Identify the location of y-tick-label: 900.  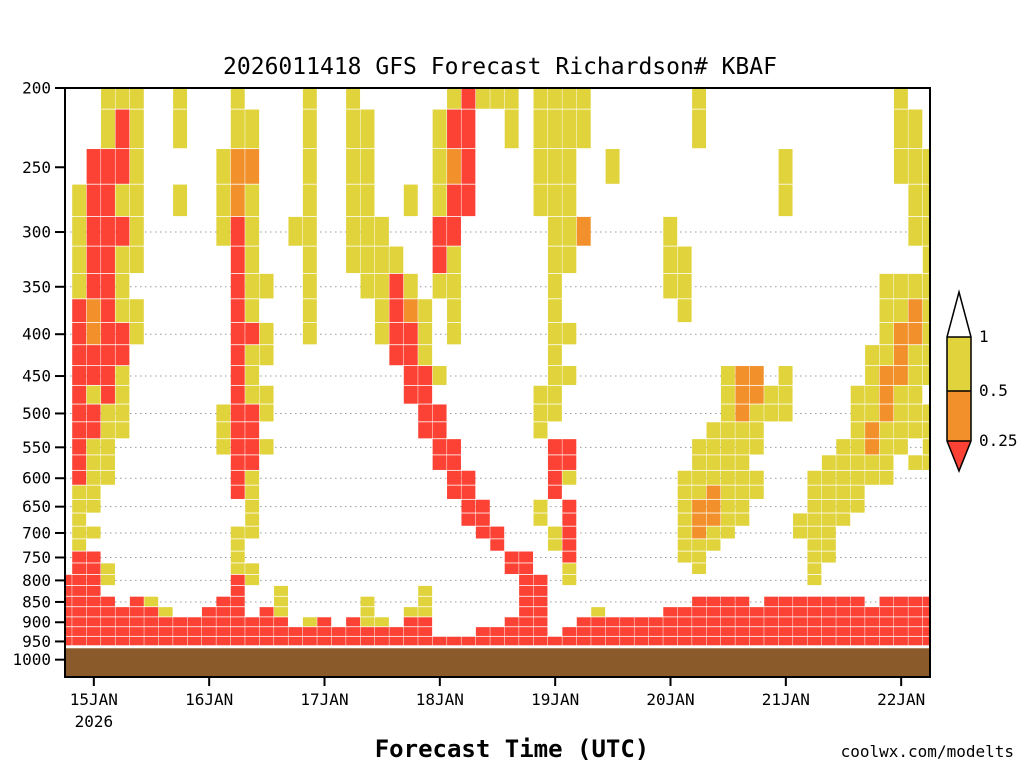
(36, 622).